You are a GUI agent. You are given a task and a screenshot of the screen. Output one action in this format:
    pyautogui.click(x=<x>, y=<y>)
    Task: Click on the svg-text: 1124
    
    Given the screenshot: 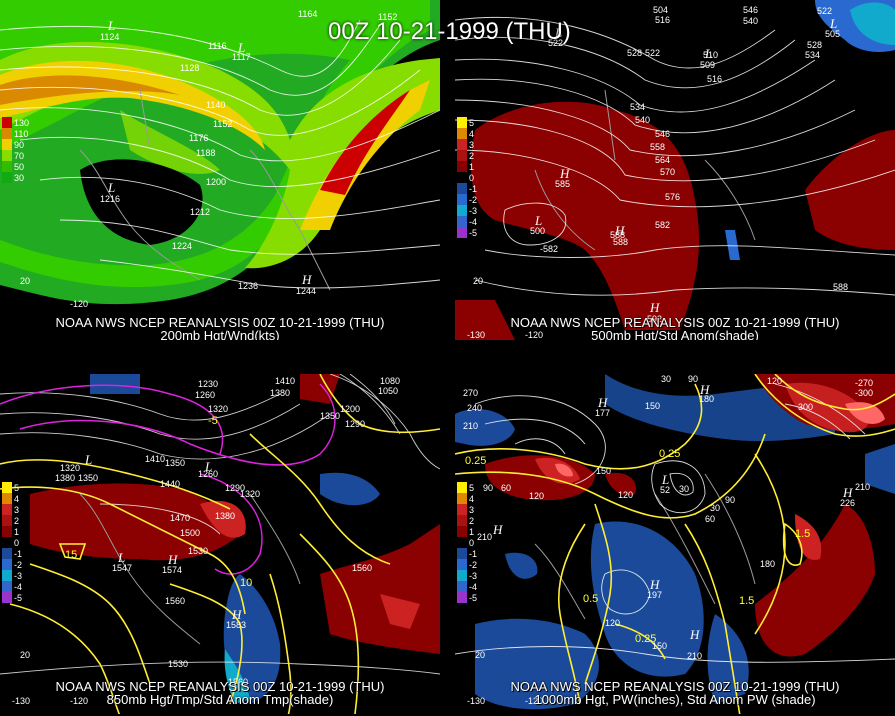 What is the action you would take?
    pyautogui.click(x=109, y=37)
    